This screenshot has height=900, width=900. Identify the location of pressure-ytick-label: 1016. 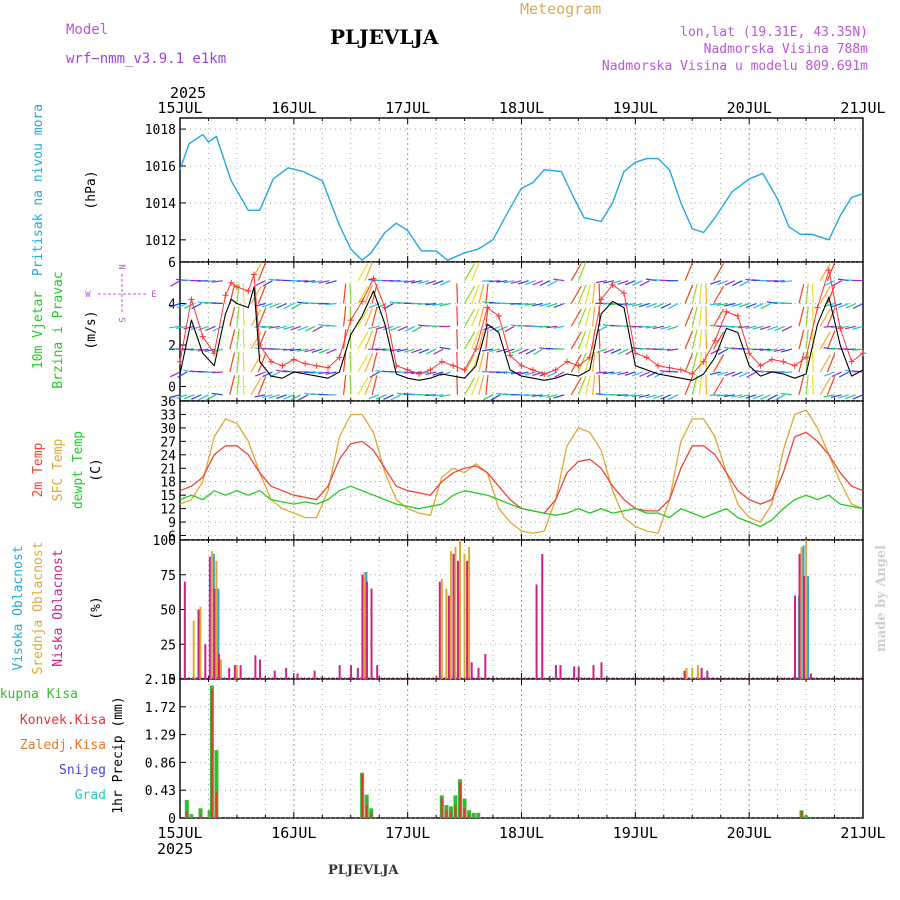
(160, 167).